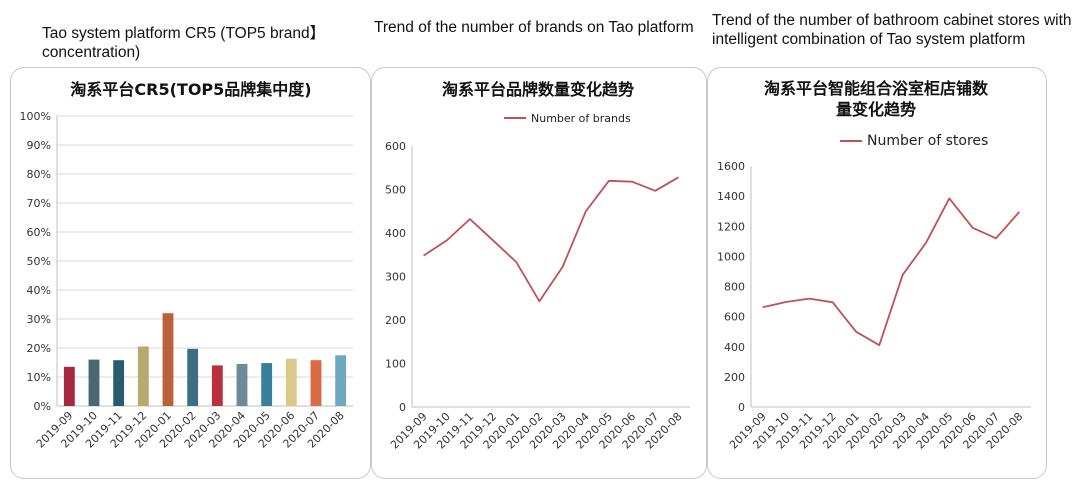 Image resolution: width=1080 pixels, height=504 pixels. Describe the element at coordinates (876, 109) in the screenshot. I see `chart-title-line: 量变化趋势` at that location.